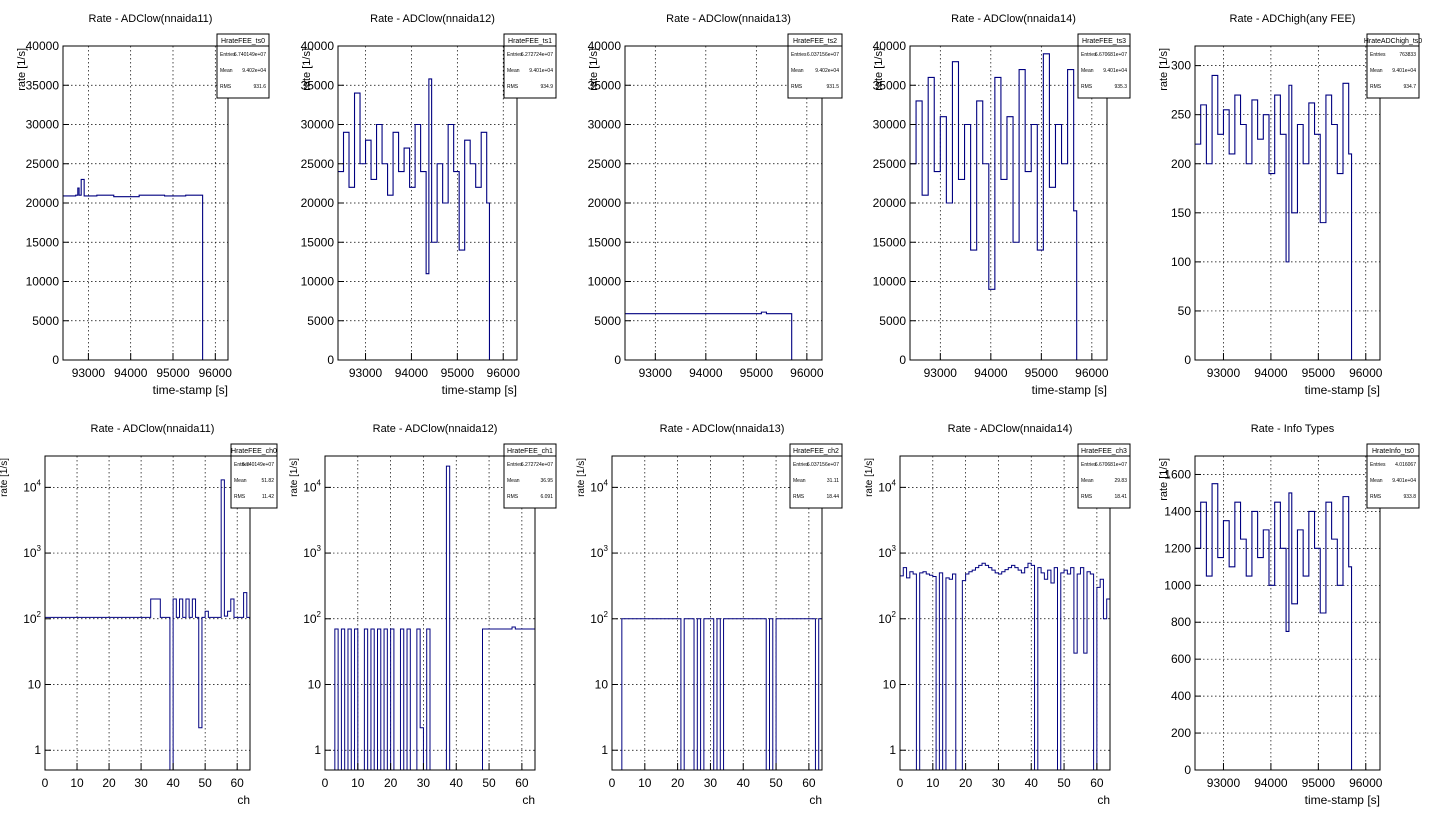  Describe the element at coordinates (722, 429) in the screenshot. I see `chart-title: Rate - ADClow(nnaida13)` at that location.